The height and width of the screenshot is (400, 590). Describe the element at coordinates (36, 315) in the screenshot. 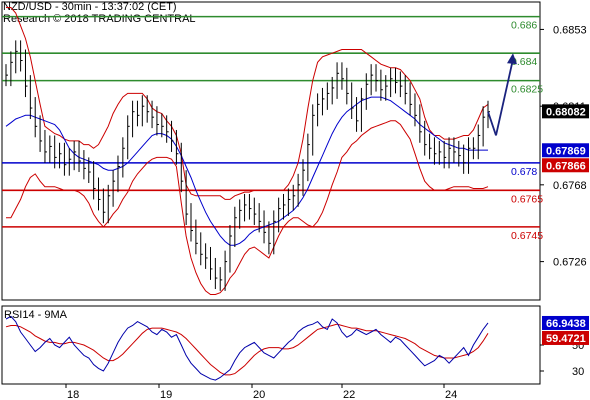

I see `rsi-panel-title: RSI14 - 9MA` at that location.